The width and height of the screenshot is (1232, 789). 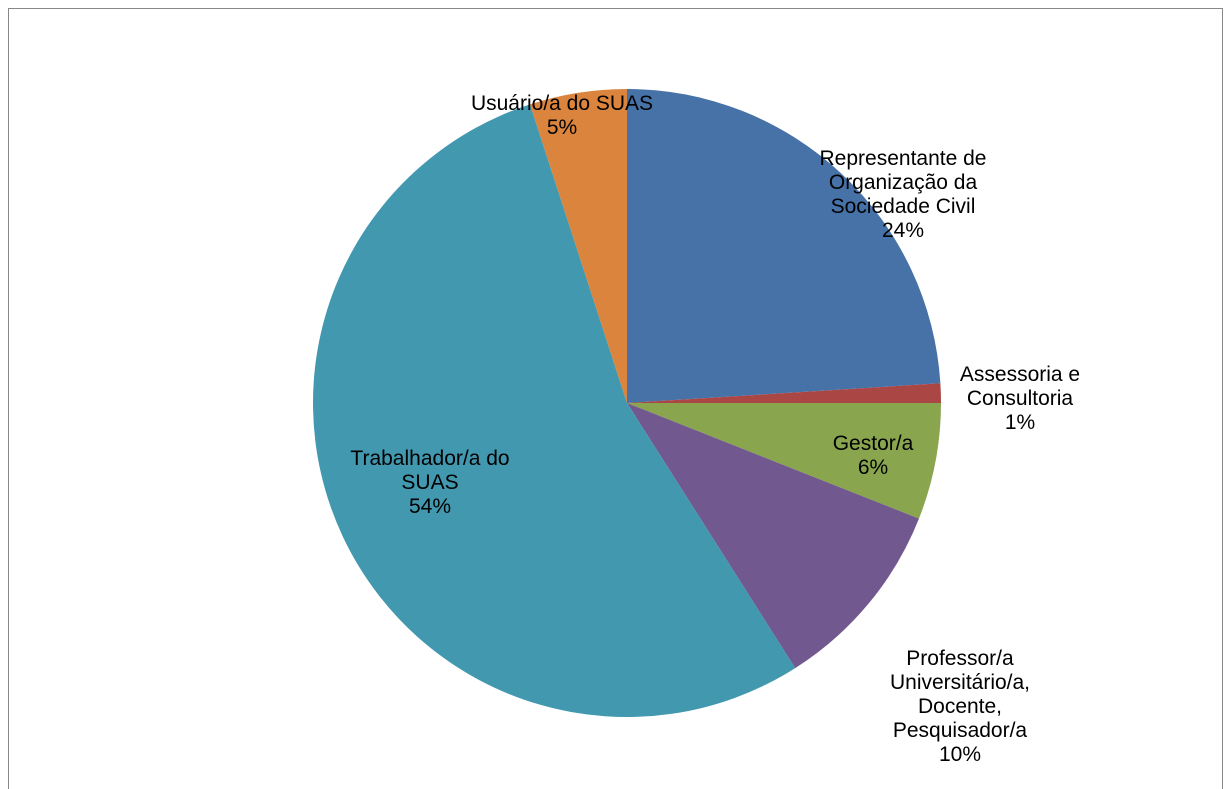 I want to click on slice-category: Trabalhador/a do SUAS, so click(x=430, y=470).